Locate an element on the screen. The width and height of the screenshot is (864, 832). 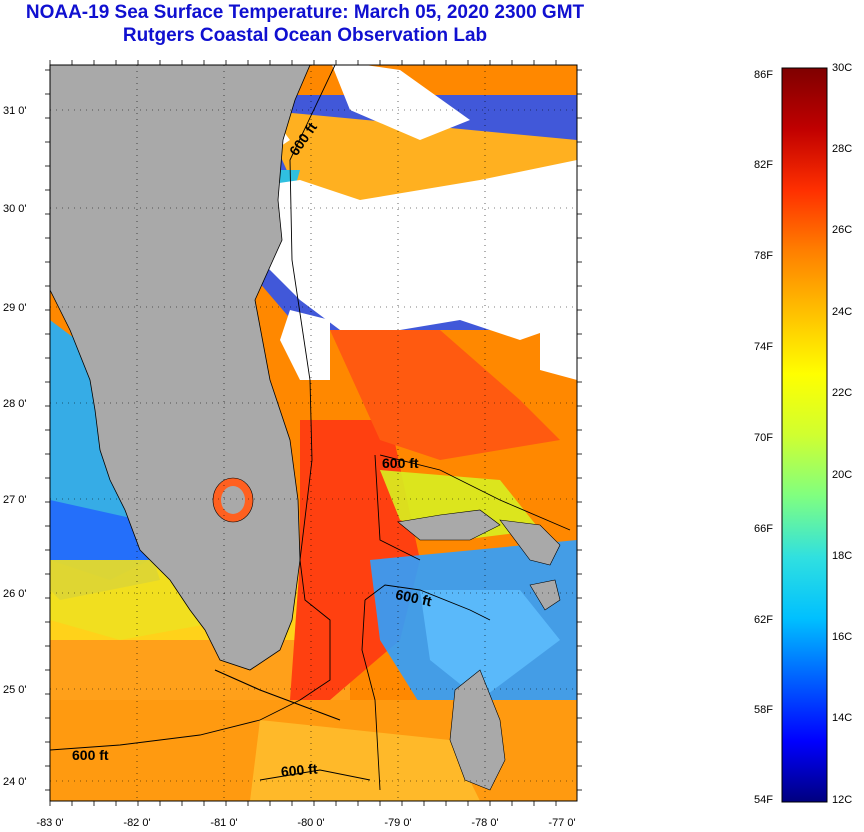
lat-label: 30 0' is located at coordinates (15, 209).